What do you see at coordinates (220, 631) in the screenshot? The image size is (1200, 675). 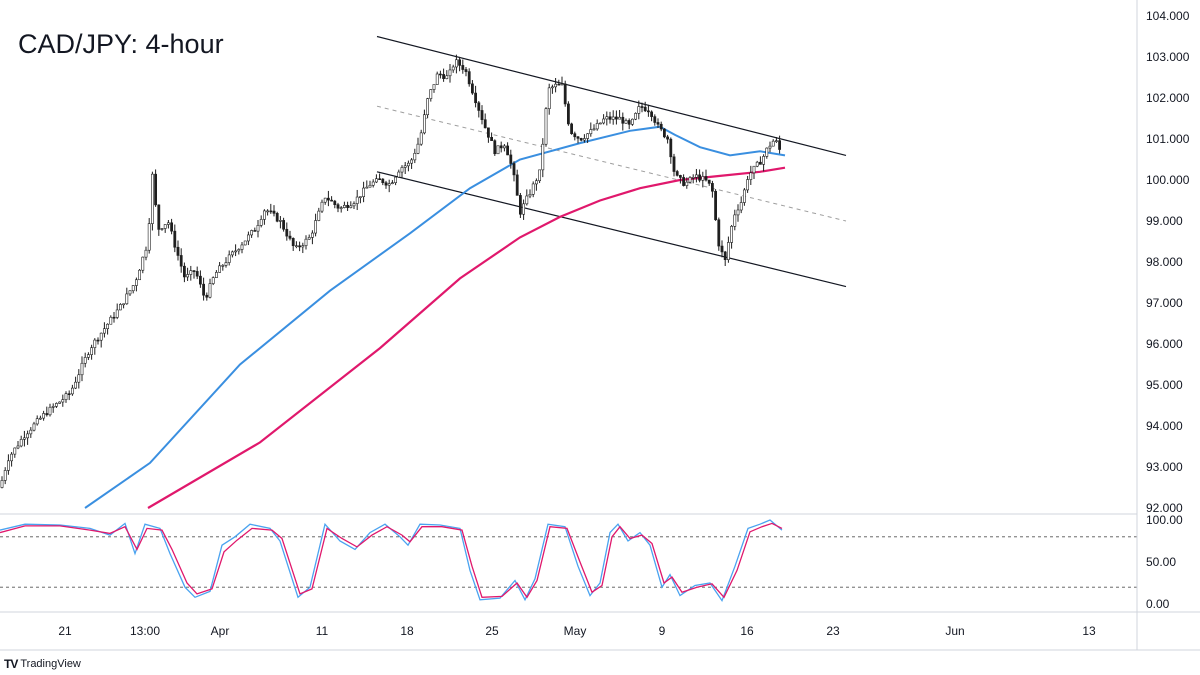 I see `time-tick-label: Apr` at bounding box center [220, 631].